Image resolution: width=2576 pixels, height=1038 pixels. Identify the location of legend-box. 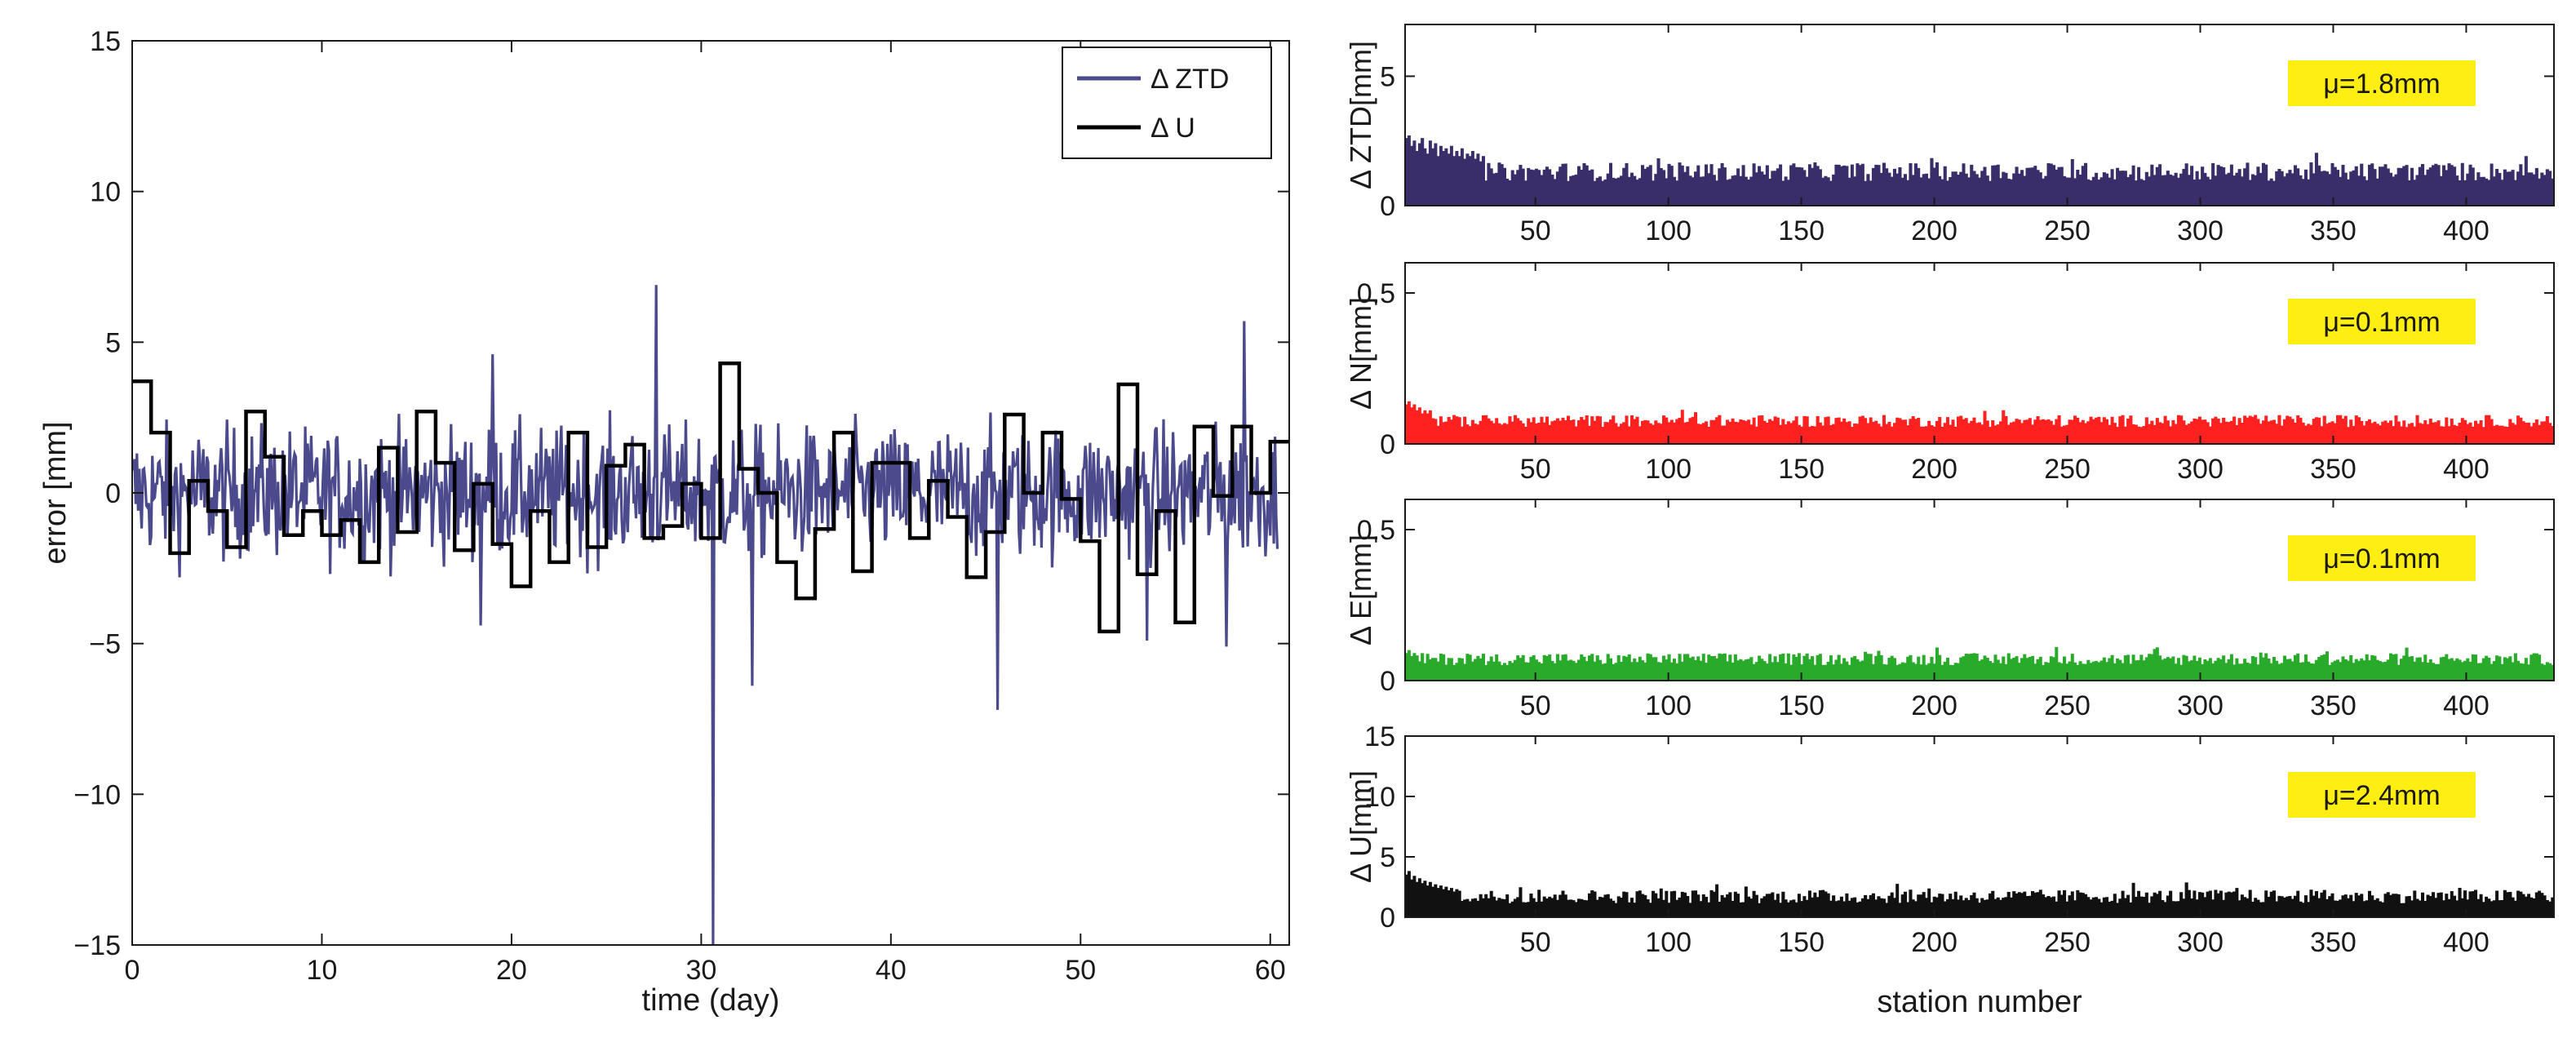
(1167, 103).